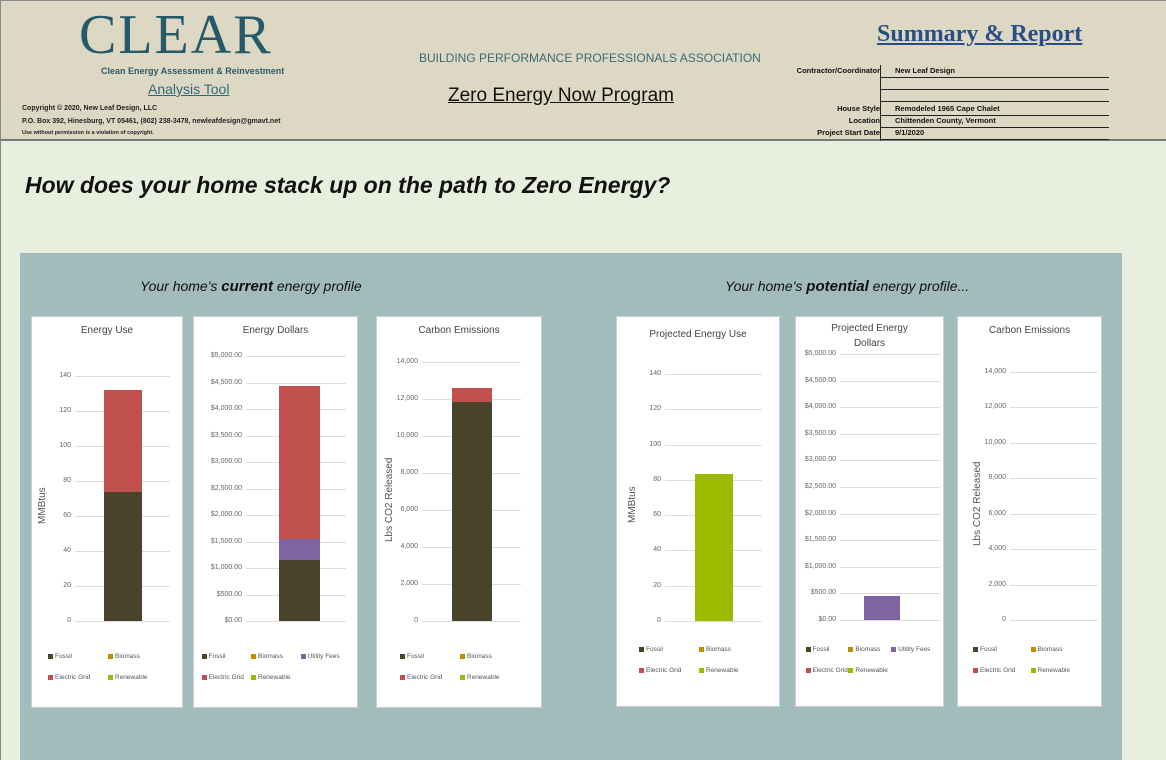 Image resolution: width=1166 pixels, height=760 pixels. I want to click on legend-label: Fossil, so click(654, 649).